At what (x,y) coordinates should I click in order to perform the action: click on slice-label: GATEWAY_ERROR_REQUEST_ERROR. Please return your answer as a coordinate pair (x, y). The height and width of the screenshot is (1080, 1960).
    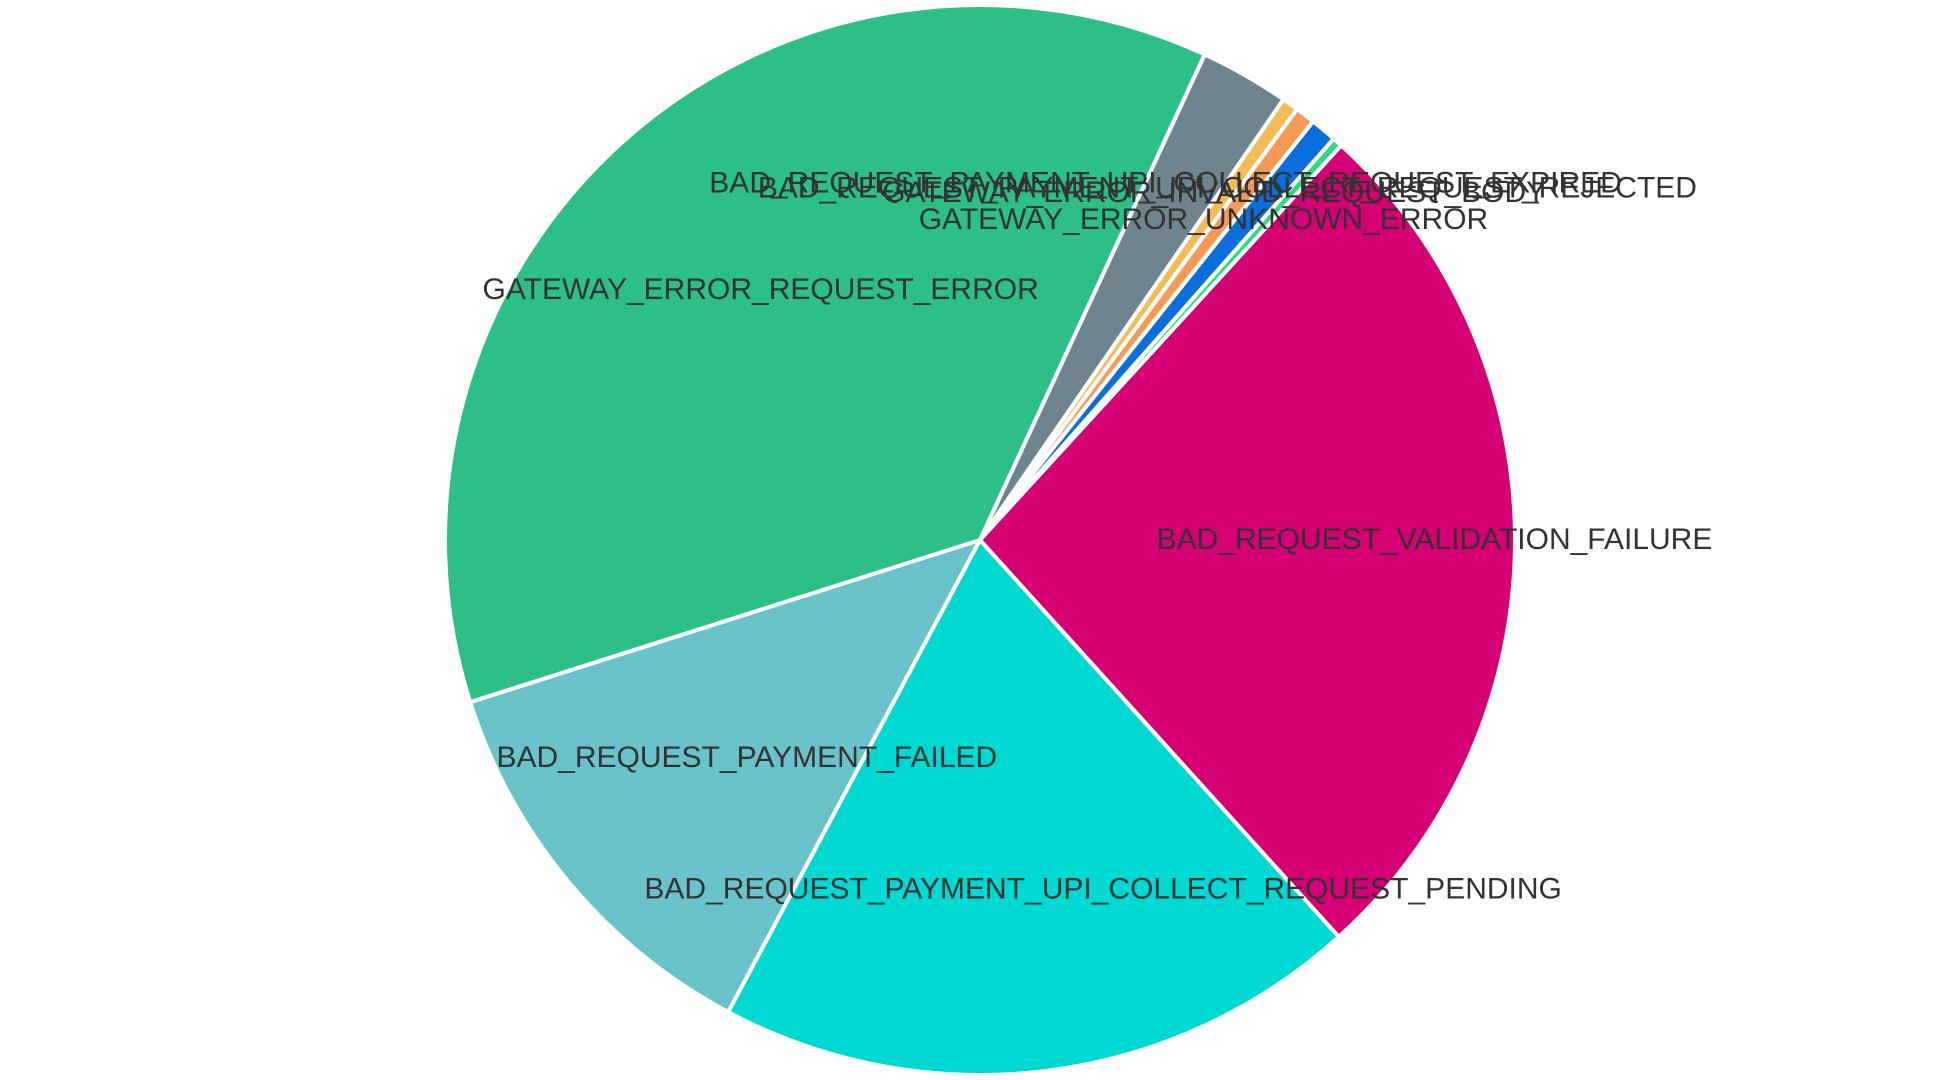
    Looking at the image, I should click on (761, 289).